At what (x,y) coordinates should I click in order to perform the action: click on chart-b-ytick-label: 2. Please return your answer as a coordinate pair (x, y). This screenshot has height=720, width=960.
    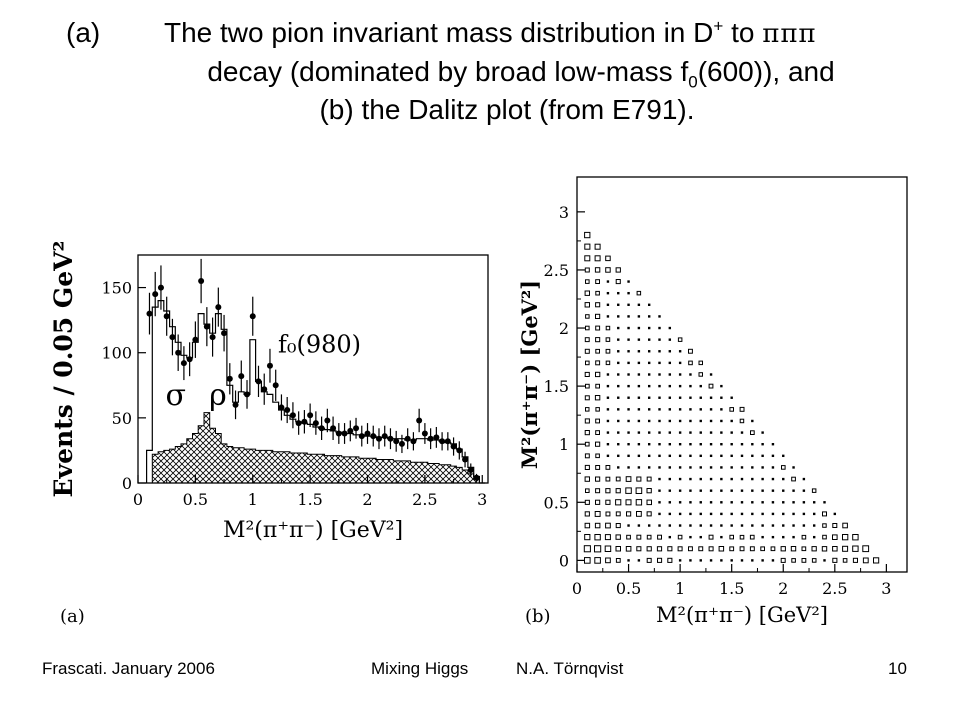
    Looking at the image, I should click on (564, 328).